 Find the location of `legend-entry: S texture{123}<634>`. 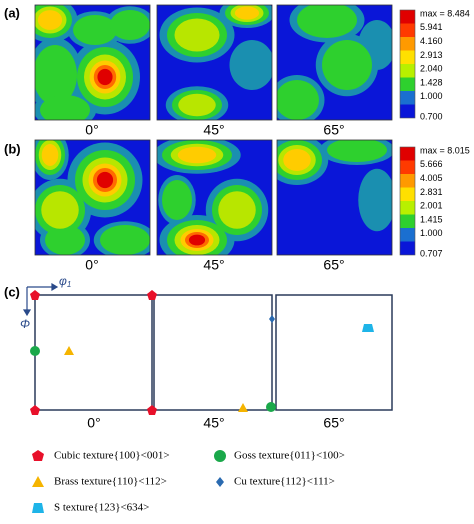

legend-entry: S texture{123}<634> is located at coordinates (101, 508).